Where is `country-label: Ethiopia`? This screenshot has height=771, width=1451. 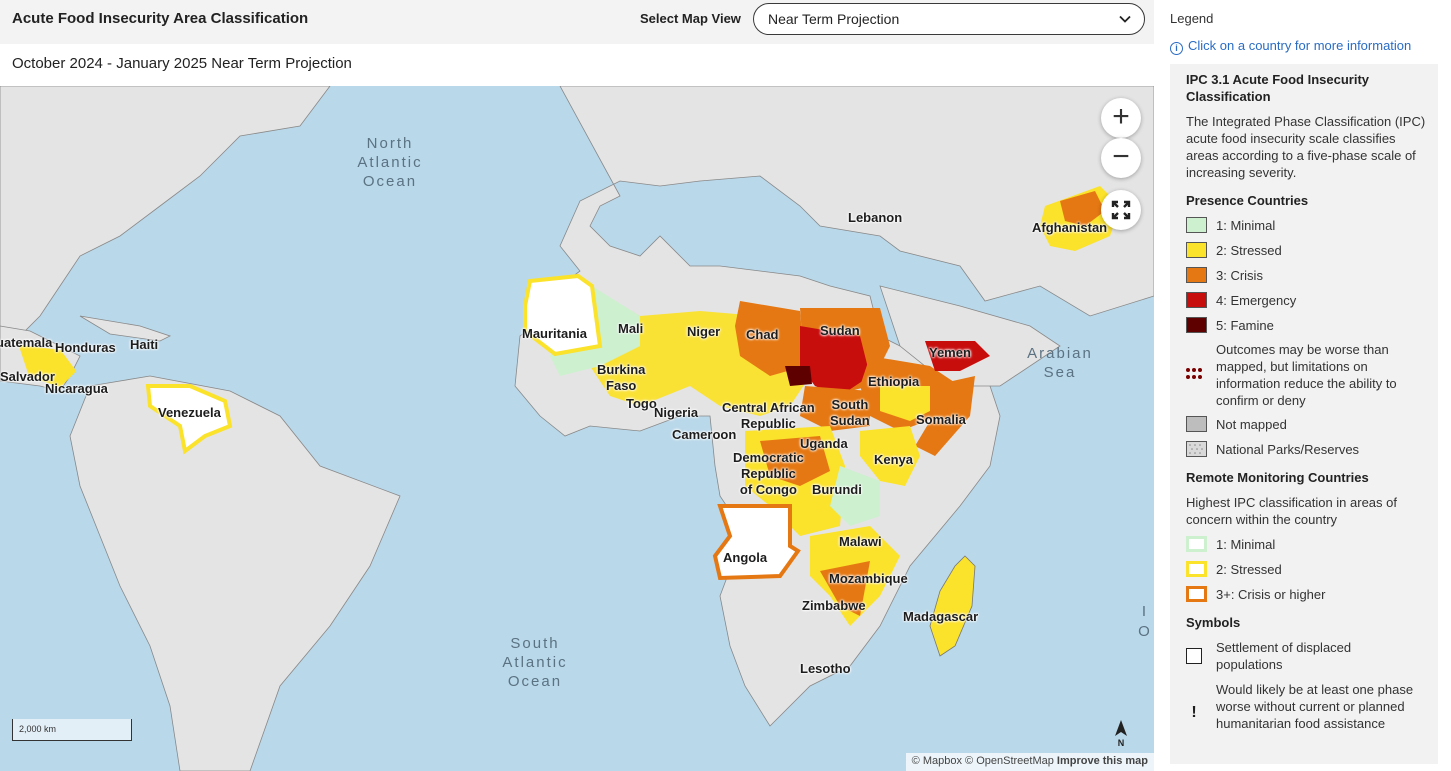 country-label: Ethiopia is located at coordinates (894, 381).